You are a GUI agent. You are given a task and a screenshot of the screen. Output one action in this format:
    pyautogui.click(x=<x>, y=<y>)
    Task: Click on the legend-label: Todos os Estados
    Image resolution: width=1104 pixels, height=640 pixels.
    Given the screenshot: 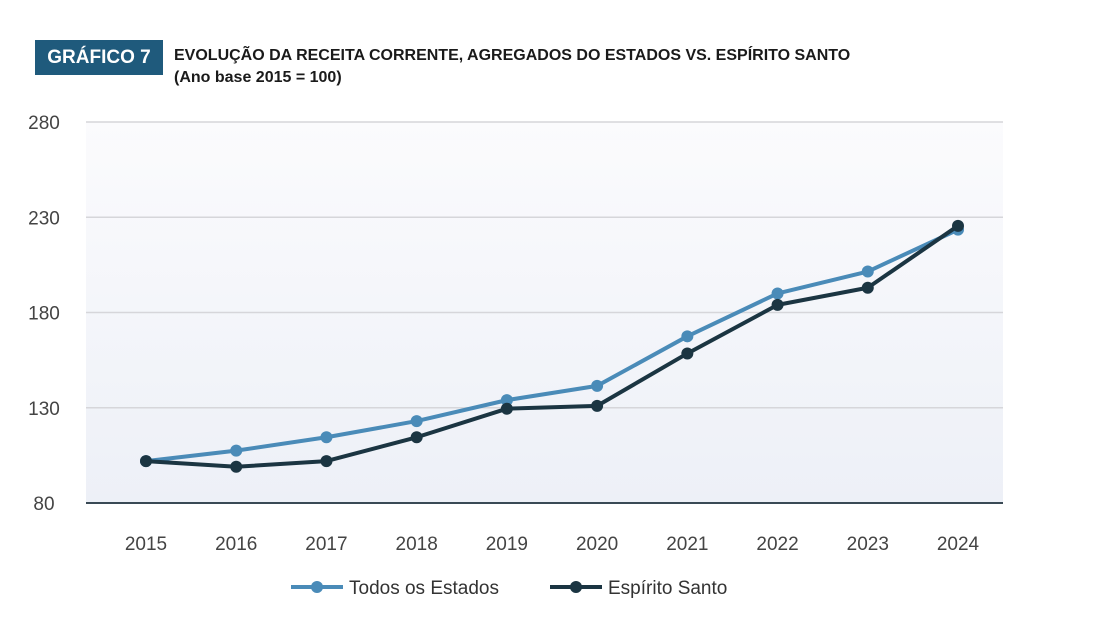 What is the action you would take?
    pyautogui.click(x=424, y=588)
    